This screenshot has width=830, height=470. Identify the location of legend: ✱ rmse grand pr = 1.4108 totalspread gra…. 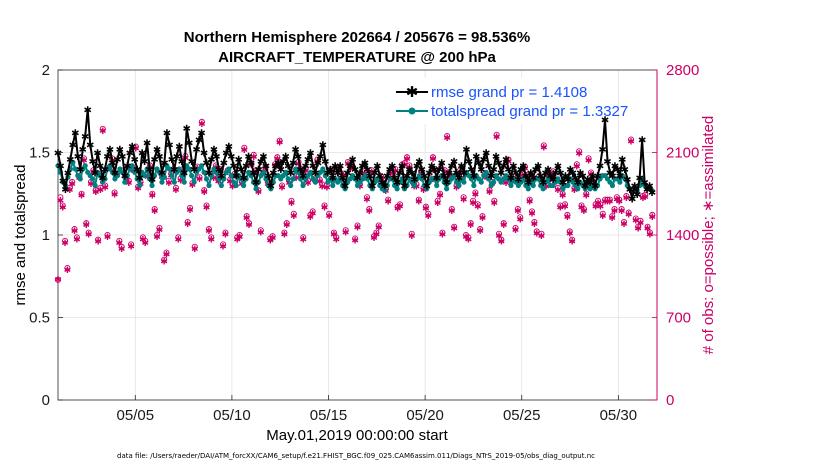
(508, 101).